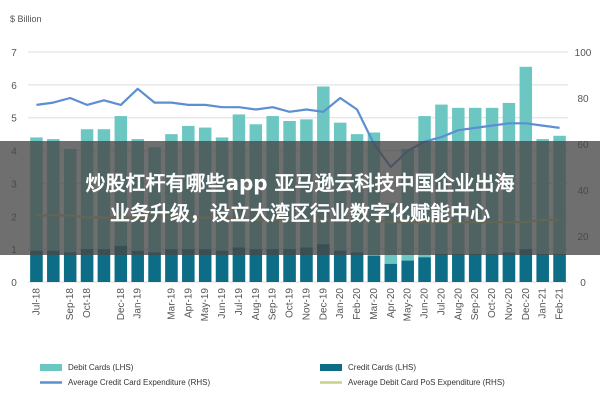 This screenshot has width=600, height=400. What do you see at coordinates (306, 304) in the screenshot?
I see `x-tick-label: Nov-19` at bounding box center [306, 304].